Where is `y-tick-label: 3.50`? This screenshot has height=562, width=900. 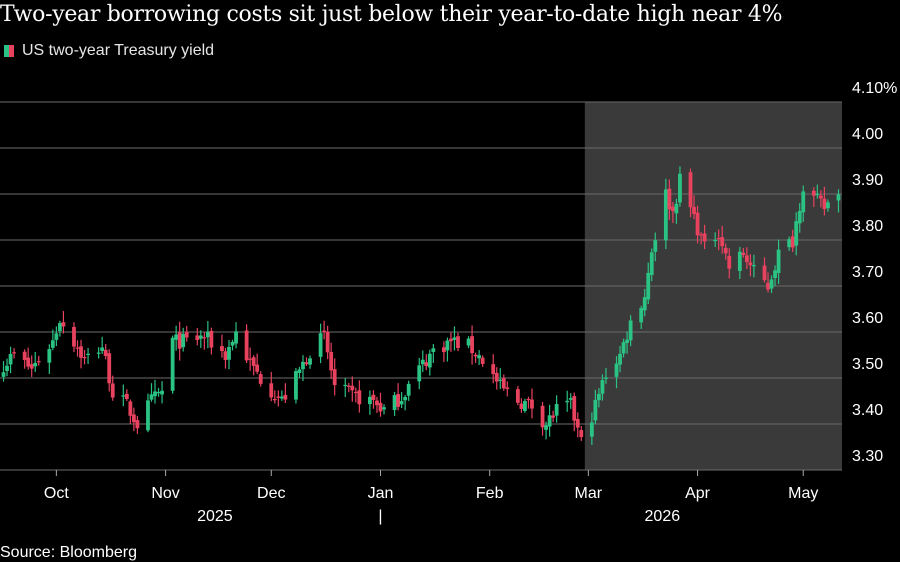 y-tick-label: 3.50 is located at coordinates (867, 364).